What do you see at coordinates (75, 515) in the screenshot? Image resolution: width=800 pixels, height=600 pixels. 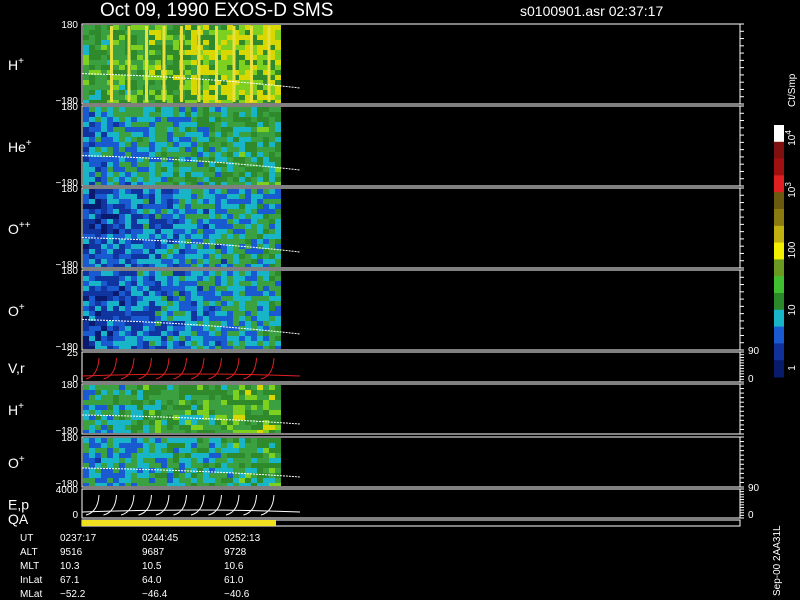 I see `axis-bottom: 0` at bounding box center [75, 515].